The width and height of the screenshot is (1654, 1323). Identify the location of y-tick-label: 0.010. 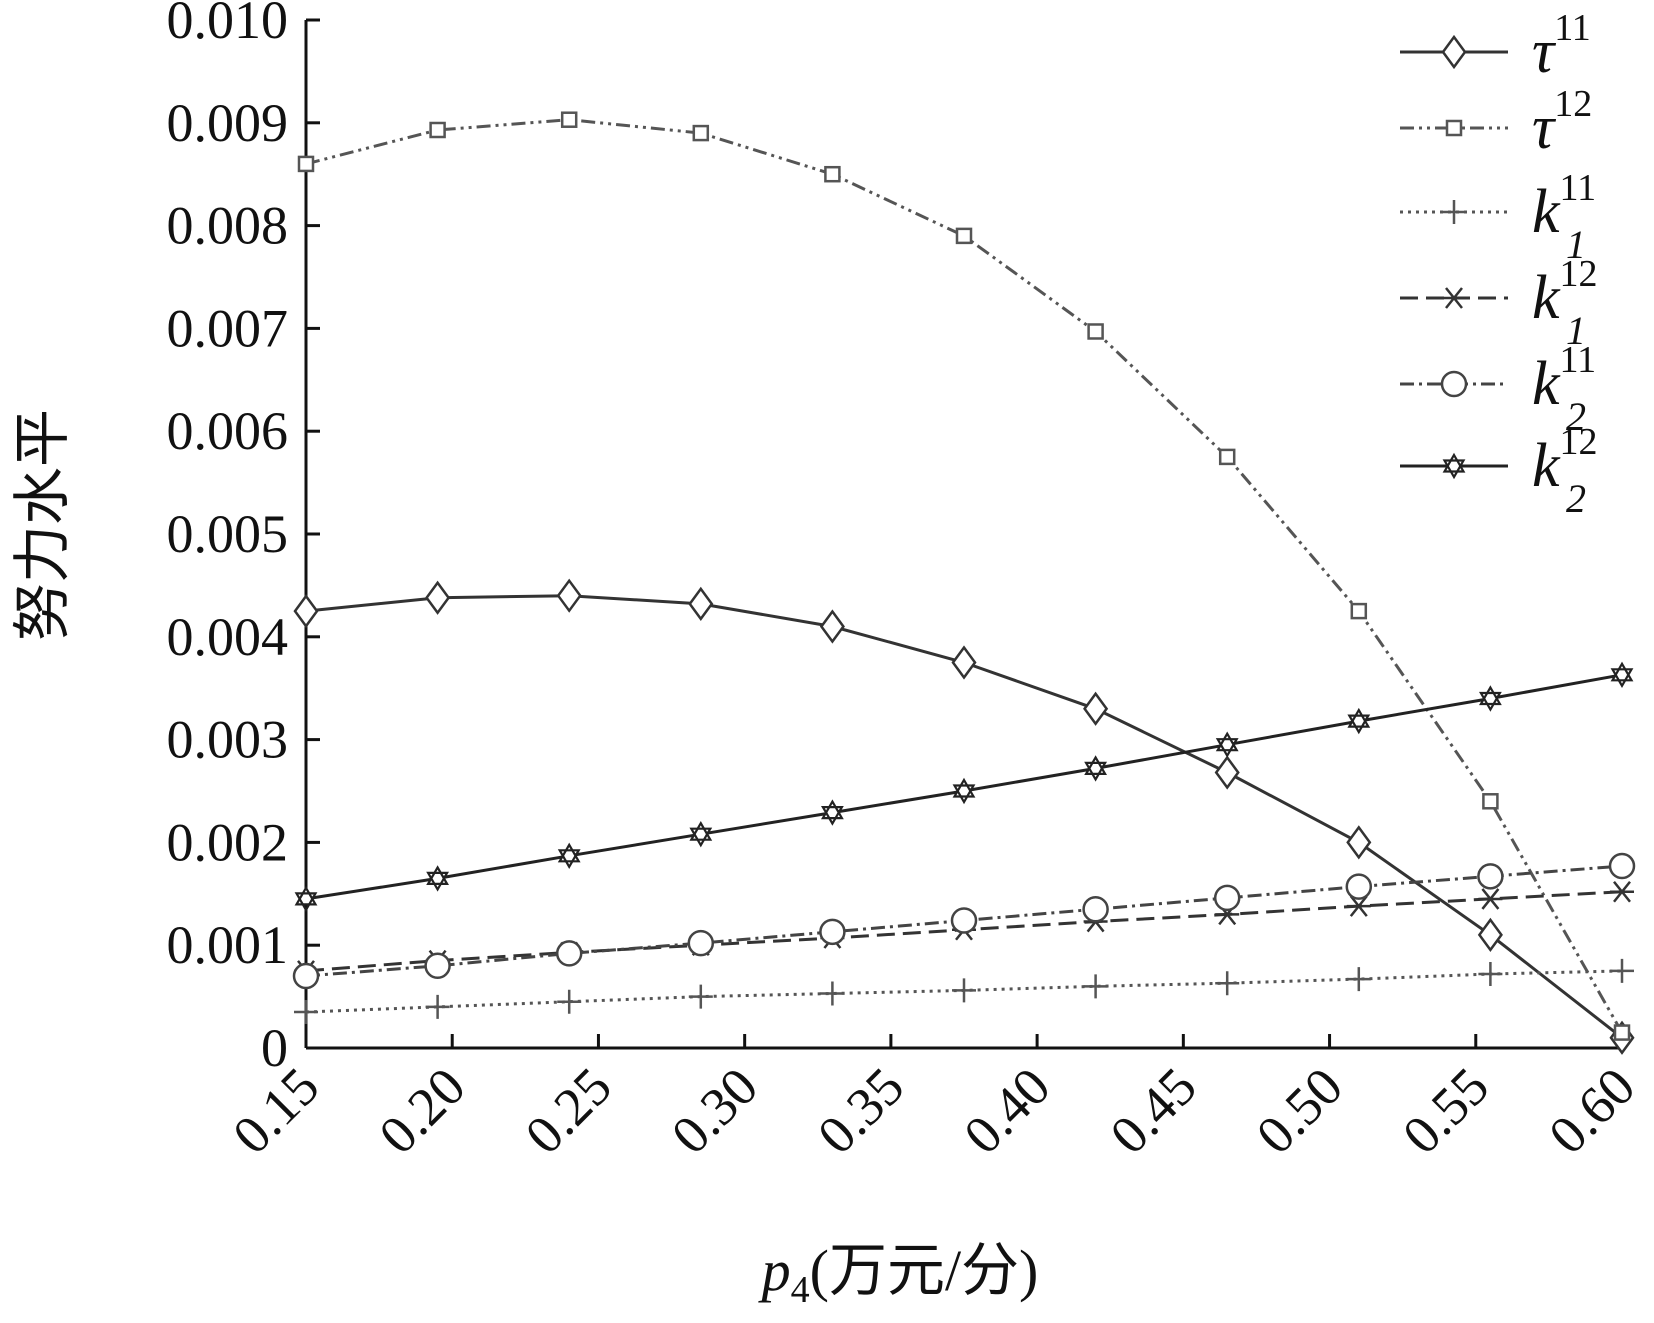
(228, 25).